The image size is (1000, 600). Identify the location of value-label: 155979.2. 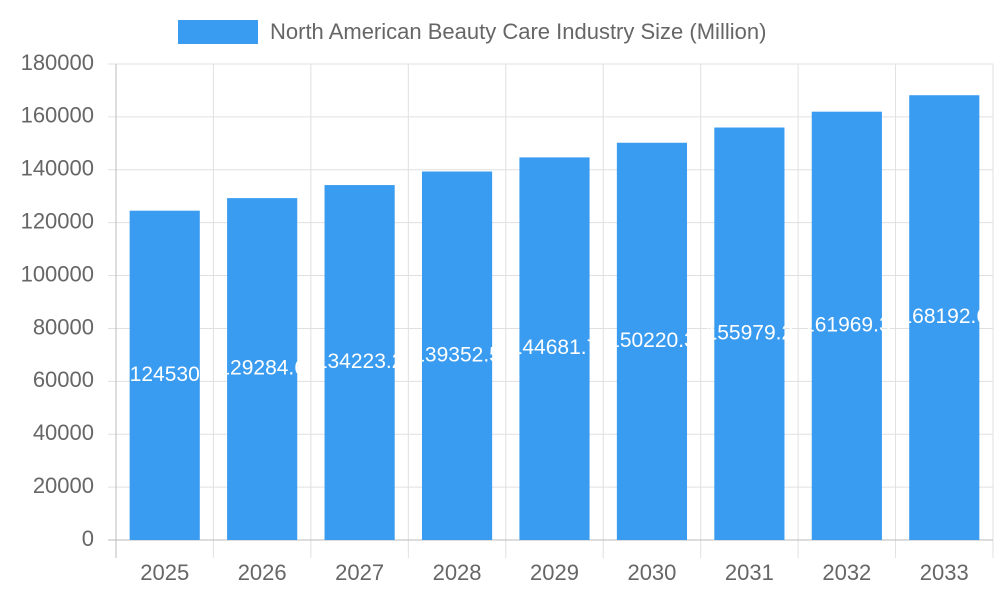
(750, 332).